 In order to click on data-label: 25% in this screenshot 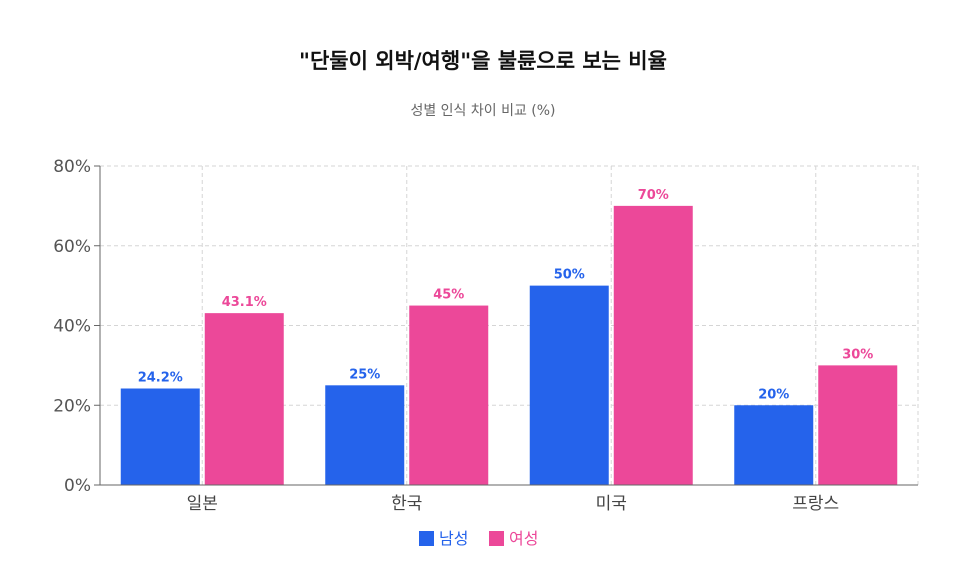, I will do `click(364, 374)`.